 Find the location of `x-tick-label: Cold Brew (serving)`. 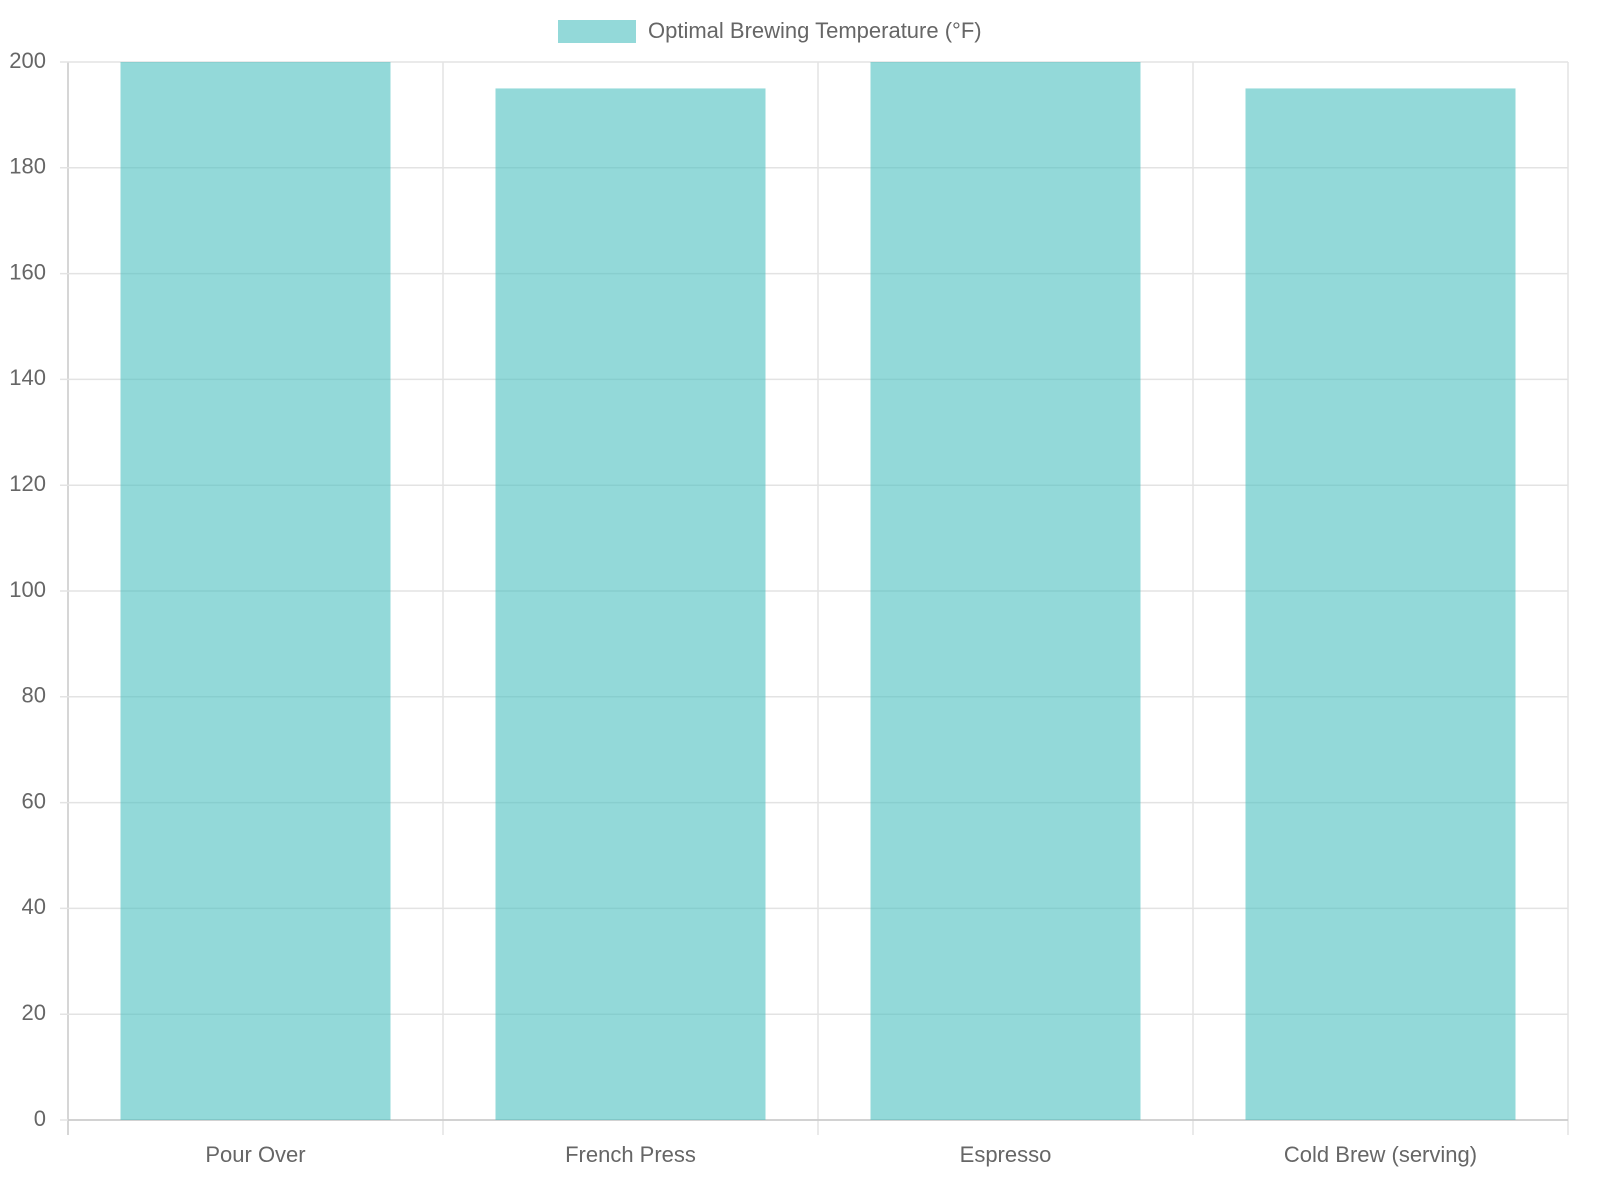

x-tick-label: Cold Brew (serving) is located at coordinates (1380, 1154).